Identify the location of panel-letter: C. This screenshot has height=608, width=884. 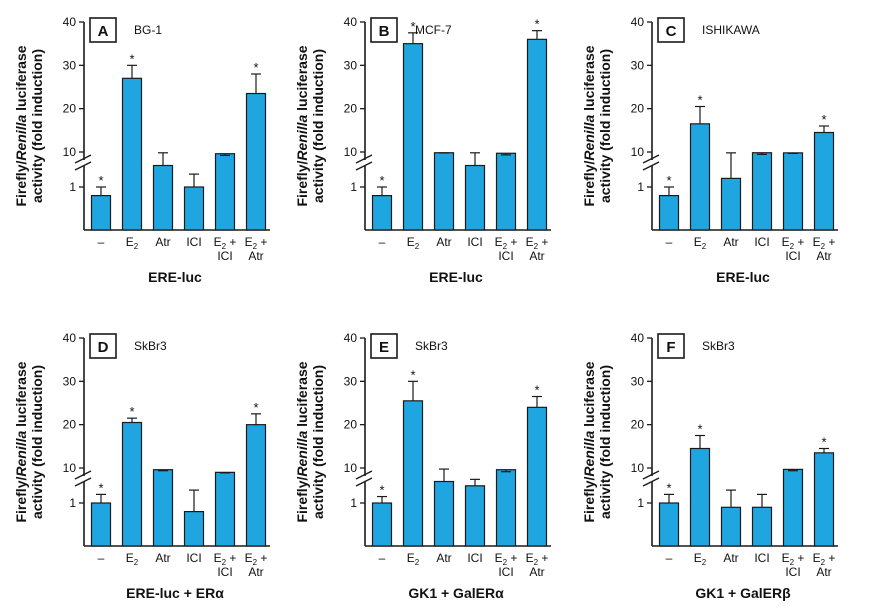
(671, 31).